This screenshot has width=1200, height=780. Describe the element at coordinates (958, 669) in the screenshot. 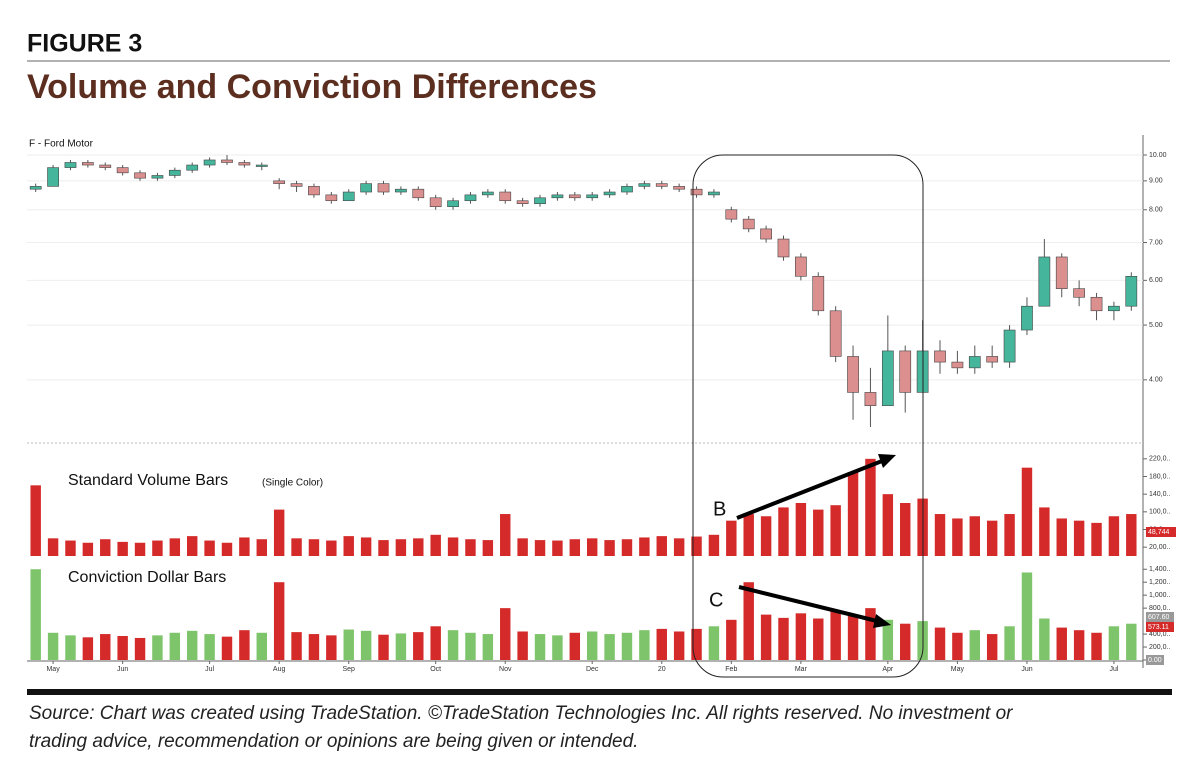

I see `x-tick-label: May` at that location.